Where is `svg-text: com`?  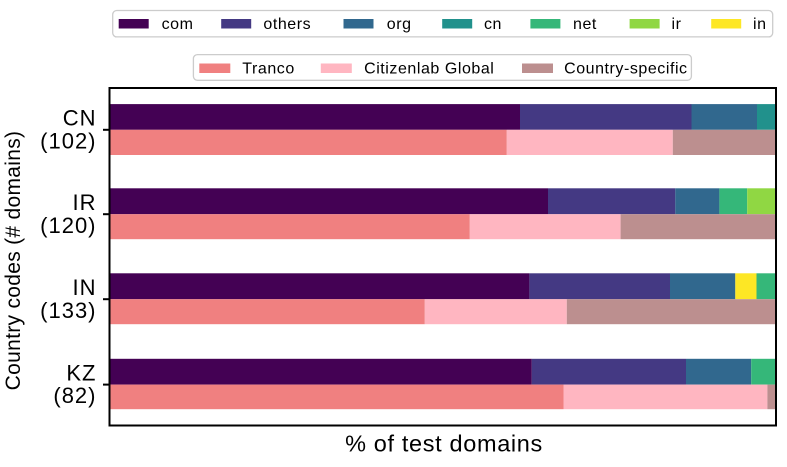 svg-text: com is located at coordinates (178, 24).